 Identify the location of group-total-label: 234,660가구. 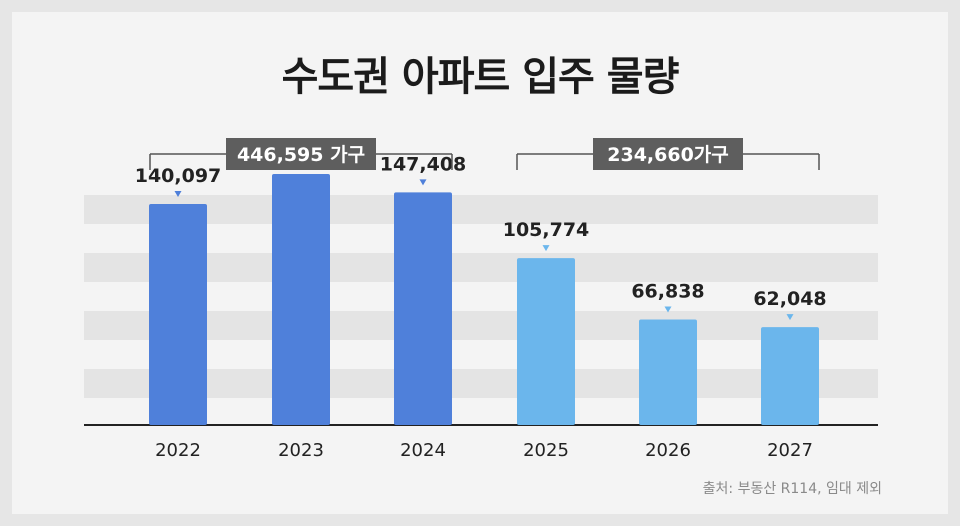
(668, 155).